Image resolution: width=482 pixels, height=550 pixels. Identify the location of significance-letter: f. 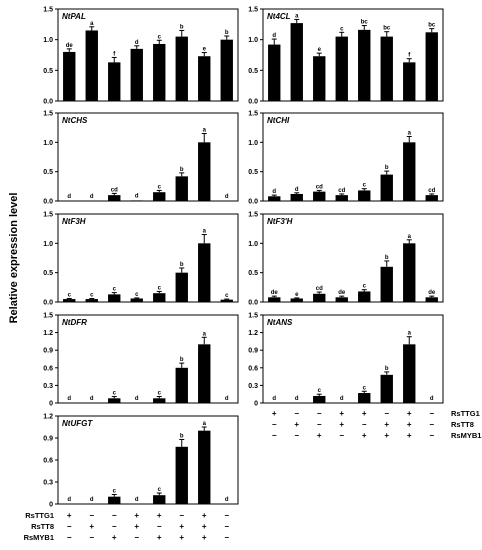
(114, 54).